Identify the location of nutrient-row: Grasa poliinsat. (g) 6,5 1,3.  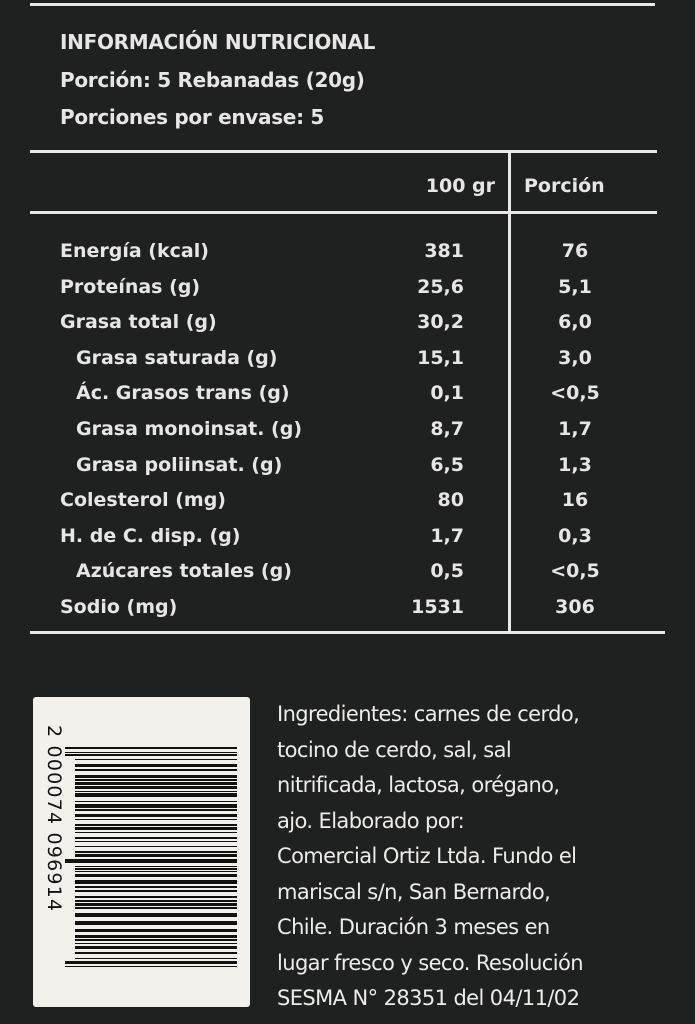
(347, 469).